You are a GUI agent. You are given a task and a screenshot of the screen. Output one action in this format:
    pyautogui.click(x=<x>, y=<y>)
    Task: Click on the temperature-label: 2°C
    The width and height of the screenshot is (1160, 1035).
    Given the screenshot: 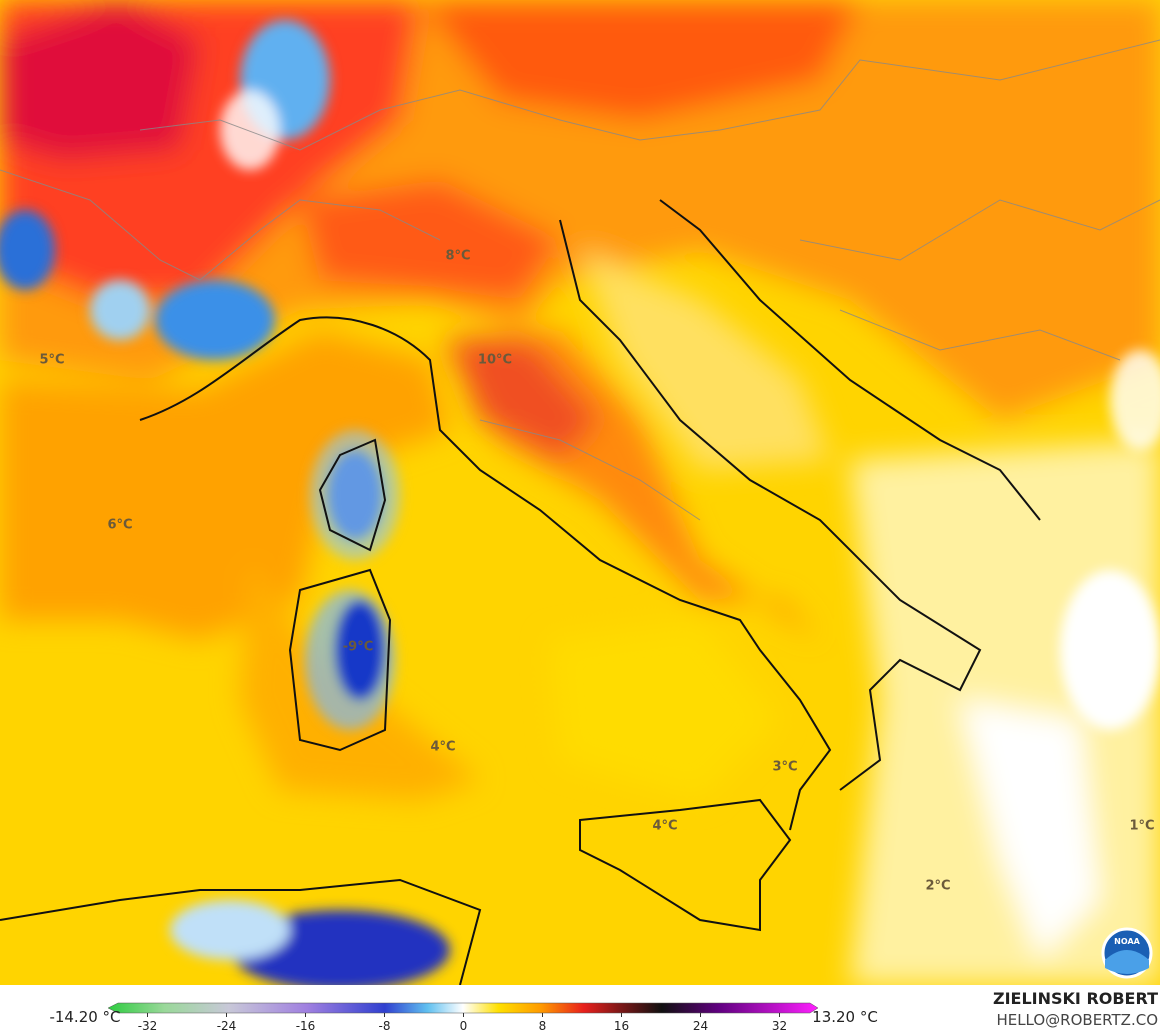 What is the action you would take?
    pyautogui.click(x=937, y=886)
    